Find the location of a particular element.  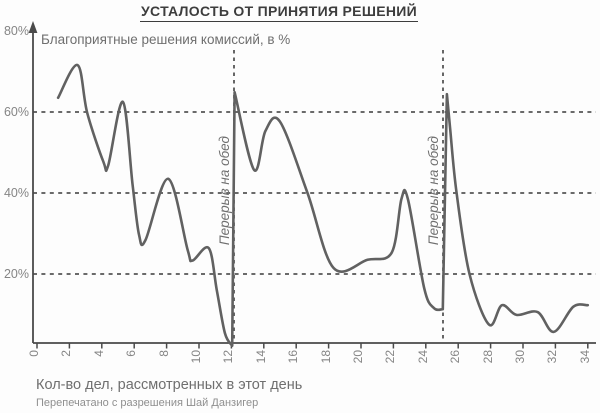

x-axis-caption: Кол-во дел, рассмотренных в этот день is located at coordinates (169, 385).